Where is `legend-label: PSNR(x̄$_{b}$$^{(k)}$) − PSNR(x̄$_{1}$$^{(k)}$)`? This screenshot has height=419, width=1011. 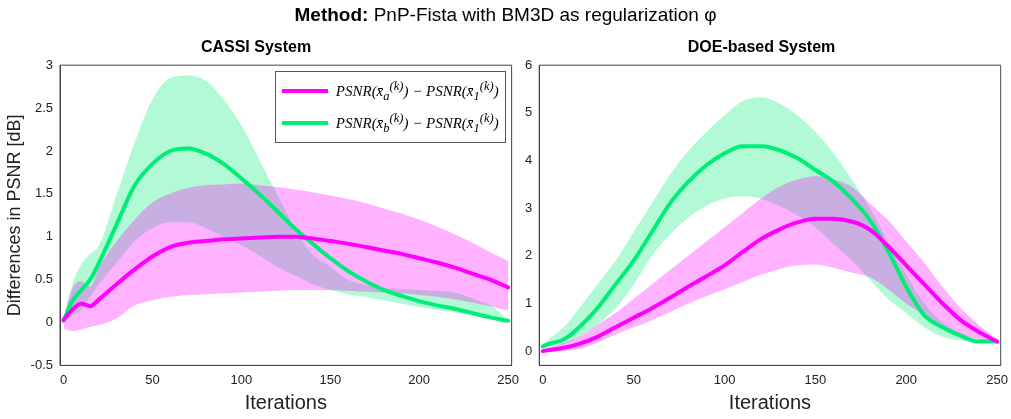 legend-label: PSNR(x̄$_{b}$$^{(k)}$) − PSNR(x̄$_{1}$$^{(k)}$) is located at coordinates (417, 124).